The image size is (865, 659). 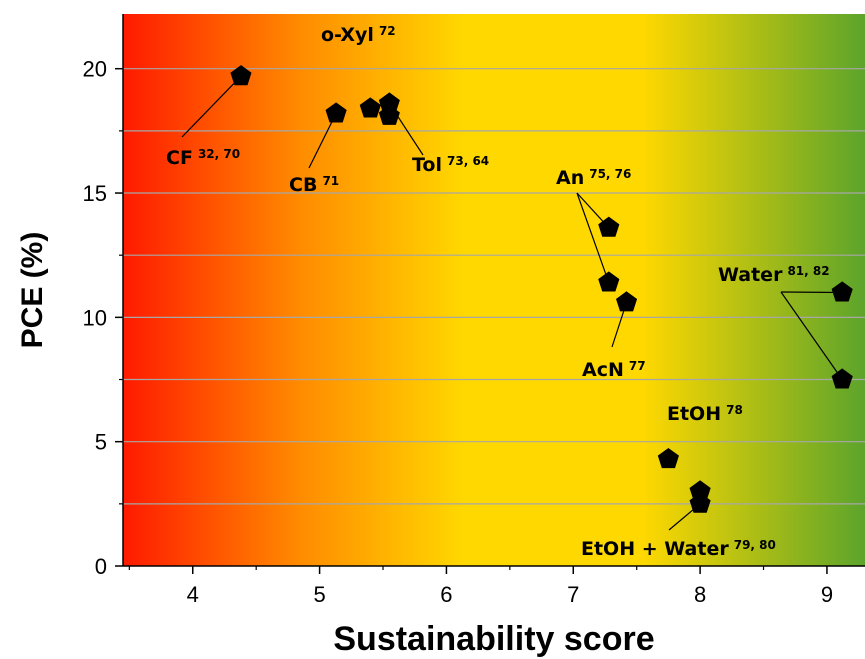 I want to click on y-tick-label: 20, so click(x=95, y=69).